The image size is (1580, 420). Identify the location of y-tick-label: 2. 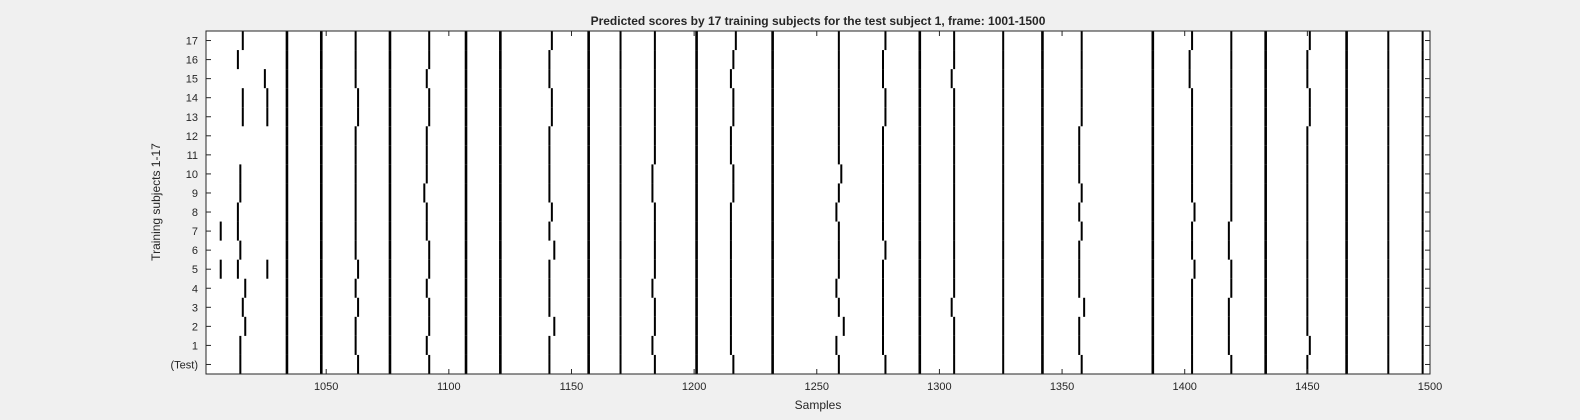
(195, 327).